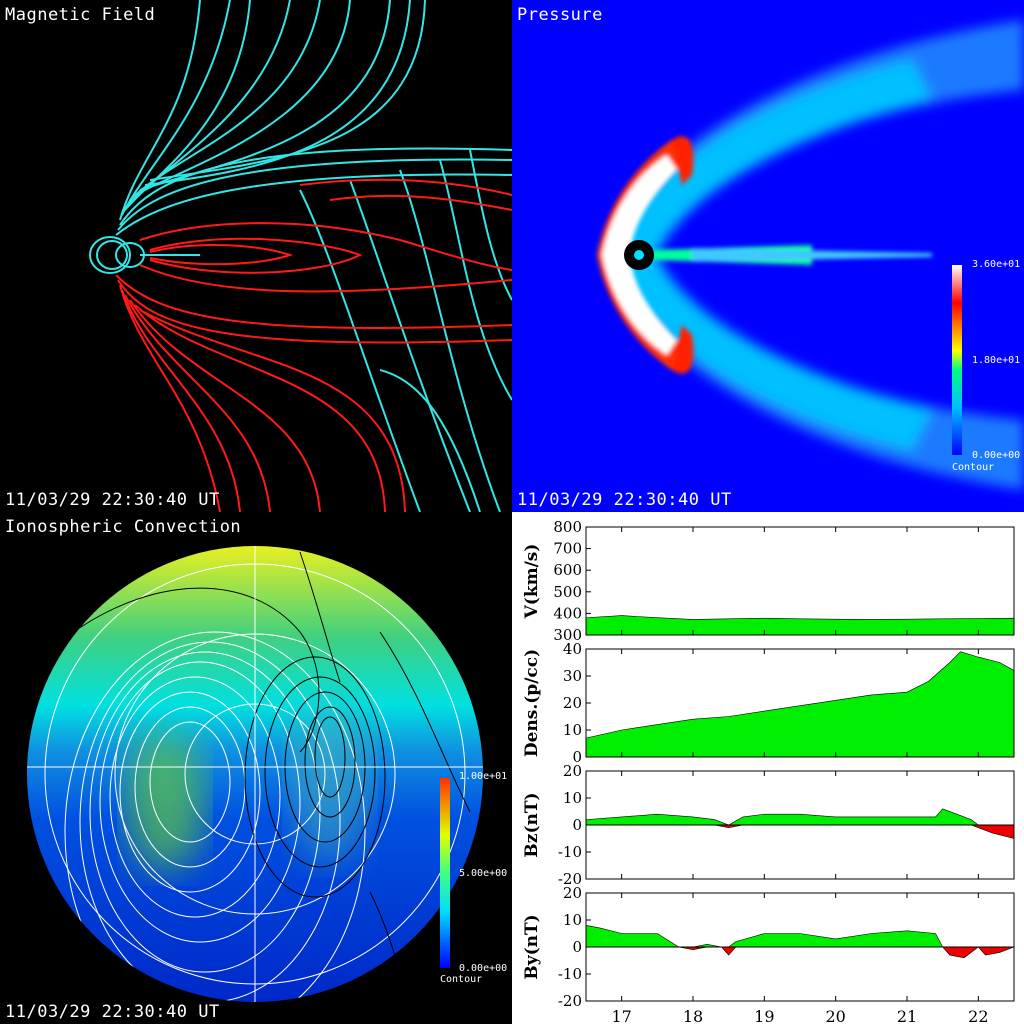 Image resolution: width=1024 pixels, height=1024 pixels. What do you see at coordinates (560, 15) in the screenshot?
I see `pressure-panel-title: Pressure` at bounding box center [560, 15].